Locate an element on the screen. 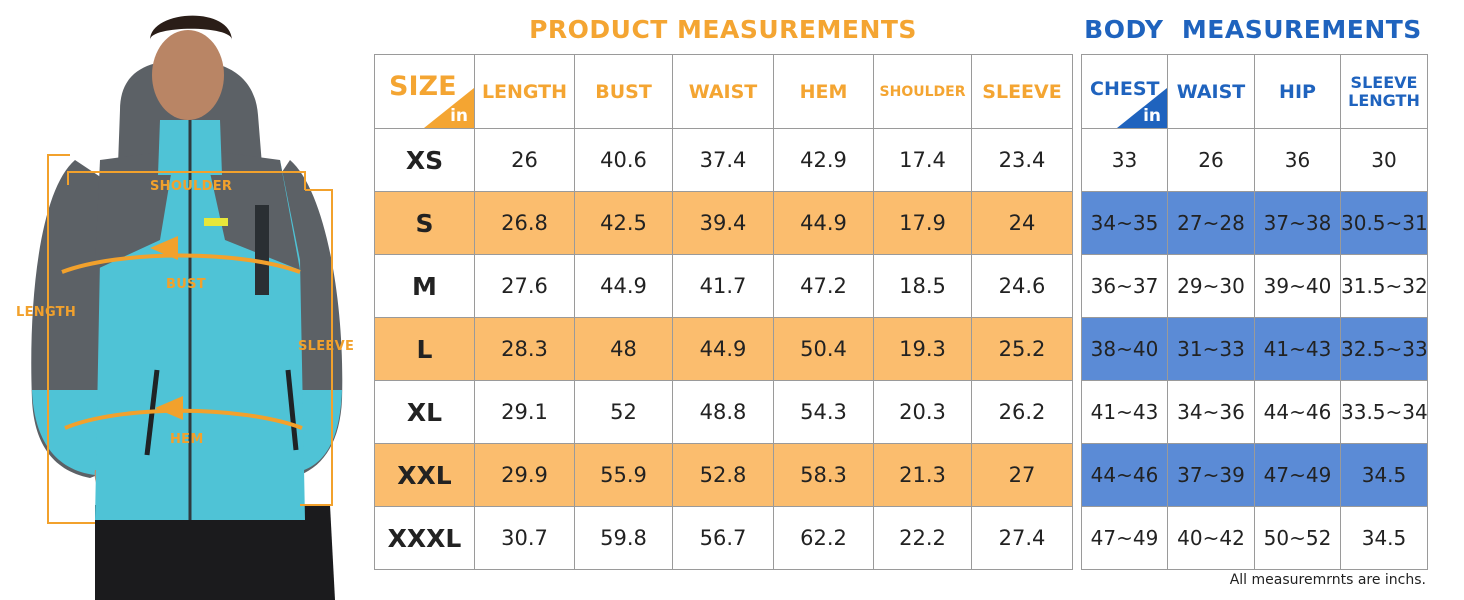 This screenshot has width=1464, height=600. measurement-cell: 29.1 is located at coordinates (524, 412).